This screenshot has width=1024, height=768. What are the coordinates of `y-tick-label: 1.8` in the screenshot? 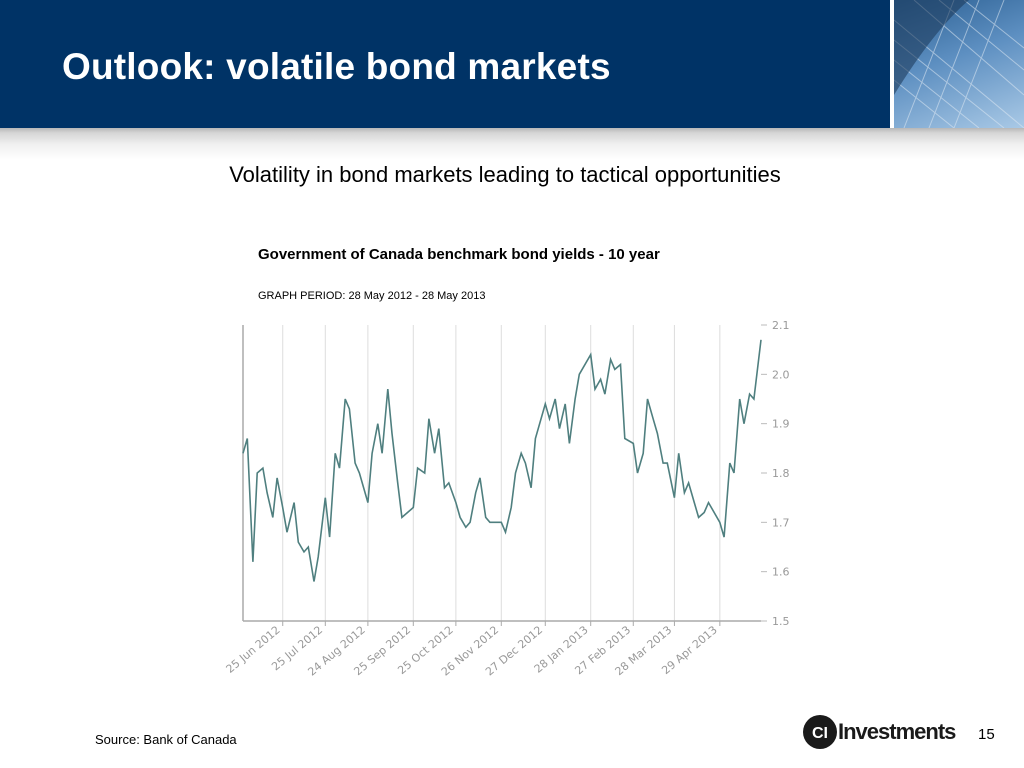 It's located at (781, 473).